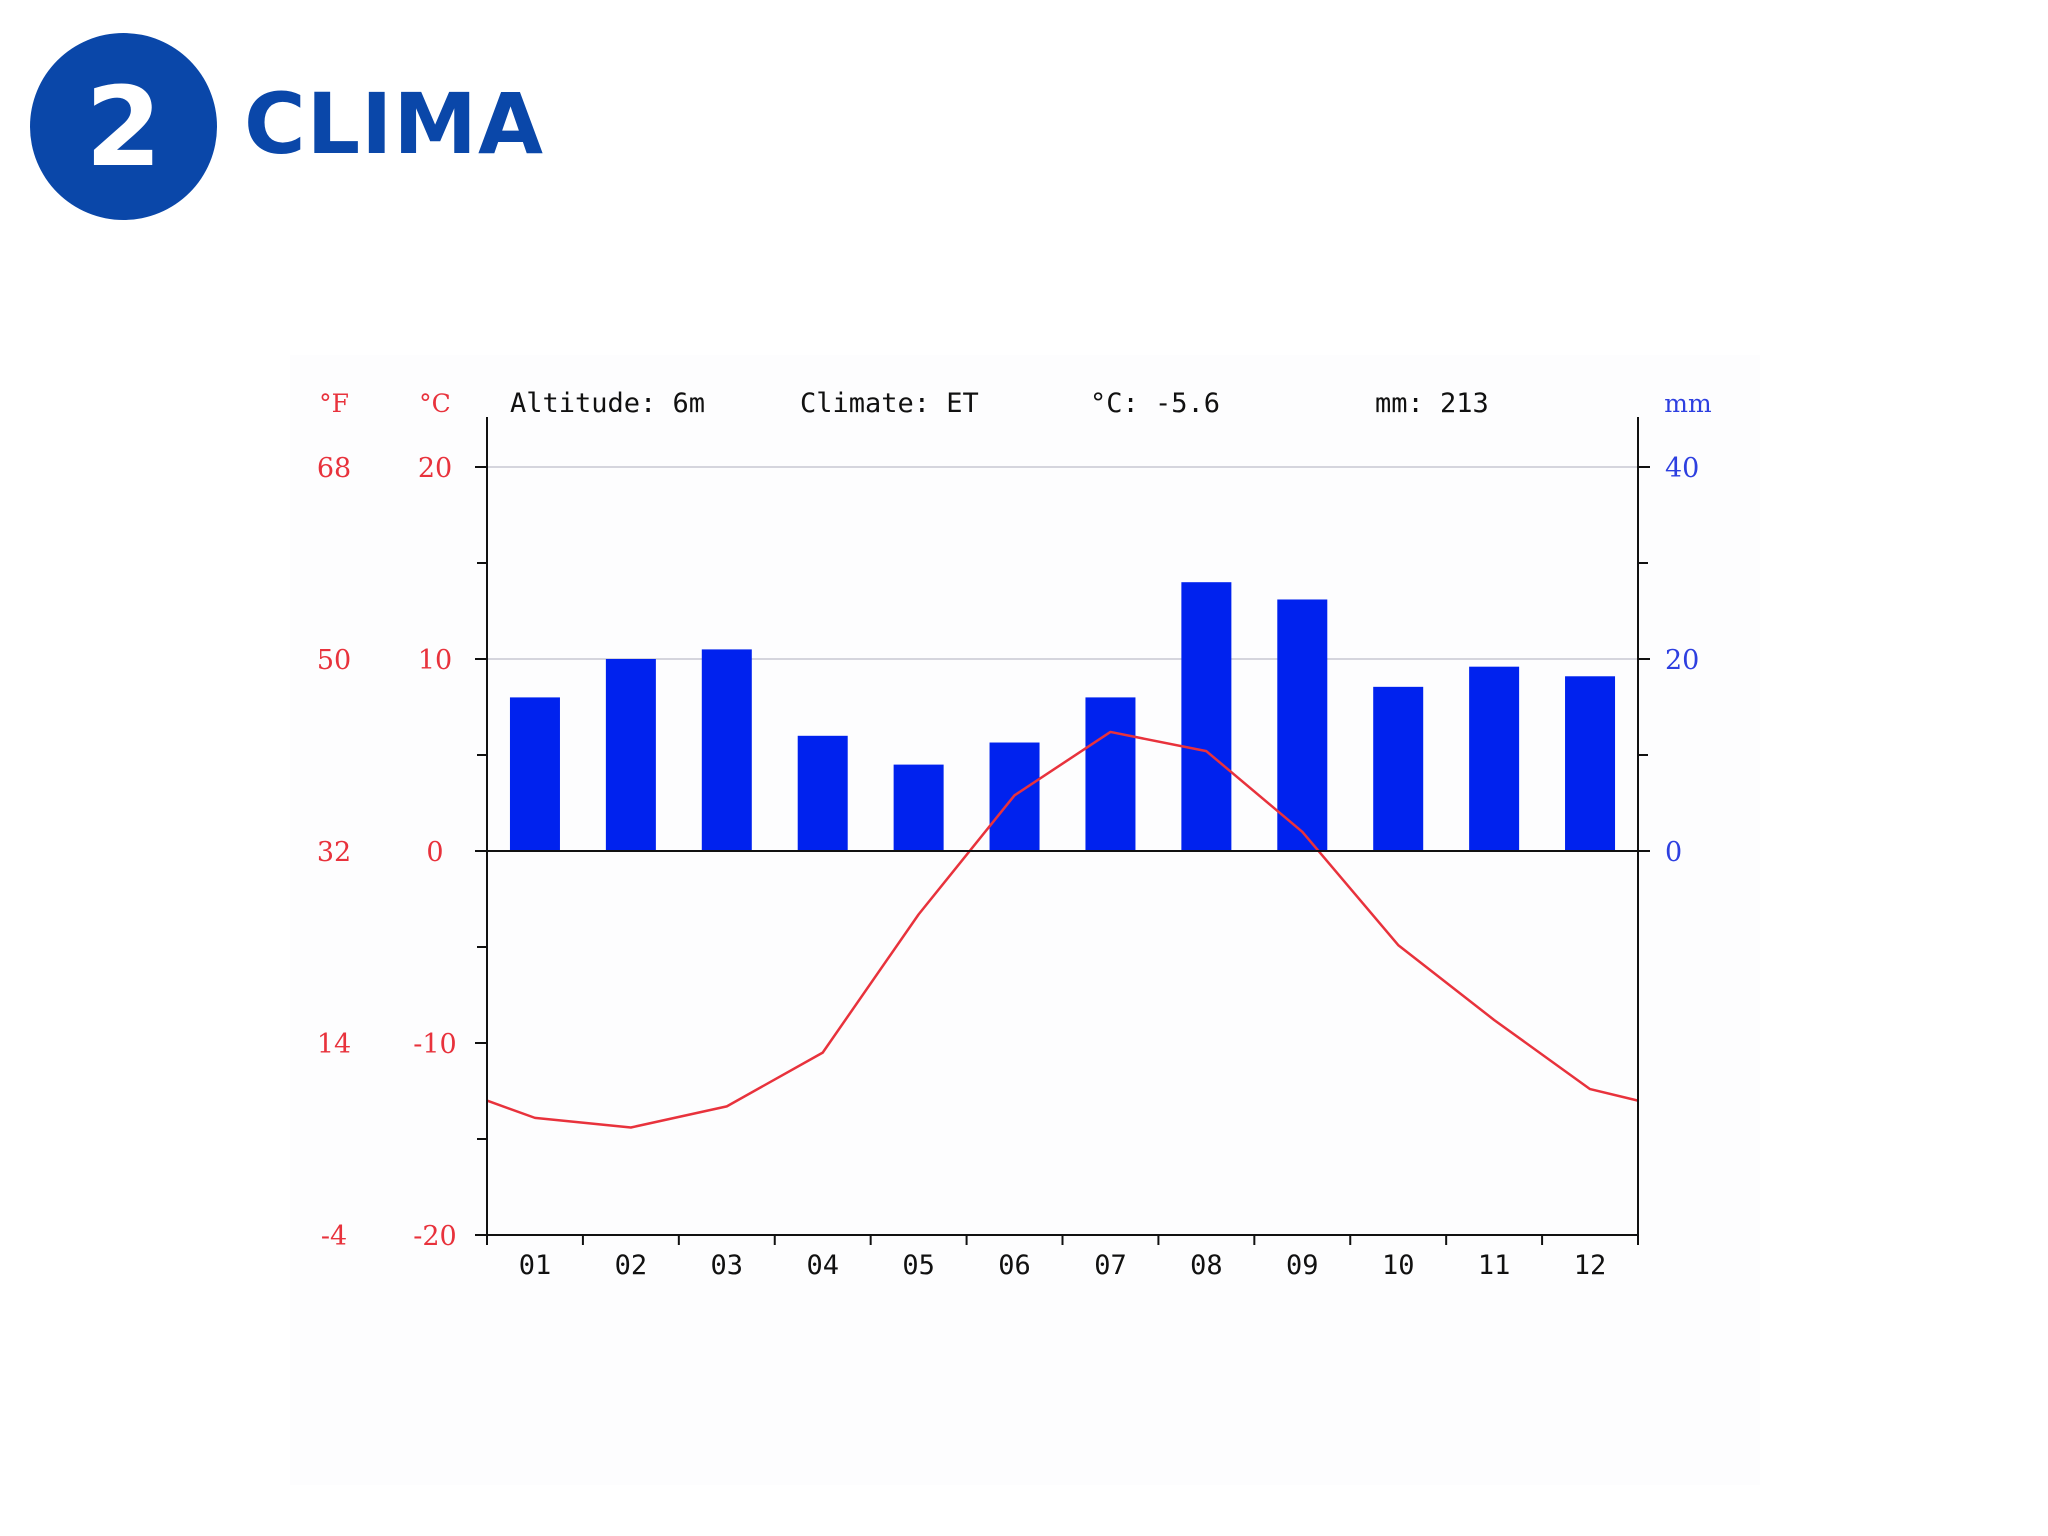 This screenshot has height=1536, width=2048. I want to click on total-precipitation-label: mm: 213, so click(1432, 403).